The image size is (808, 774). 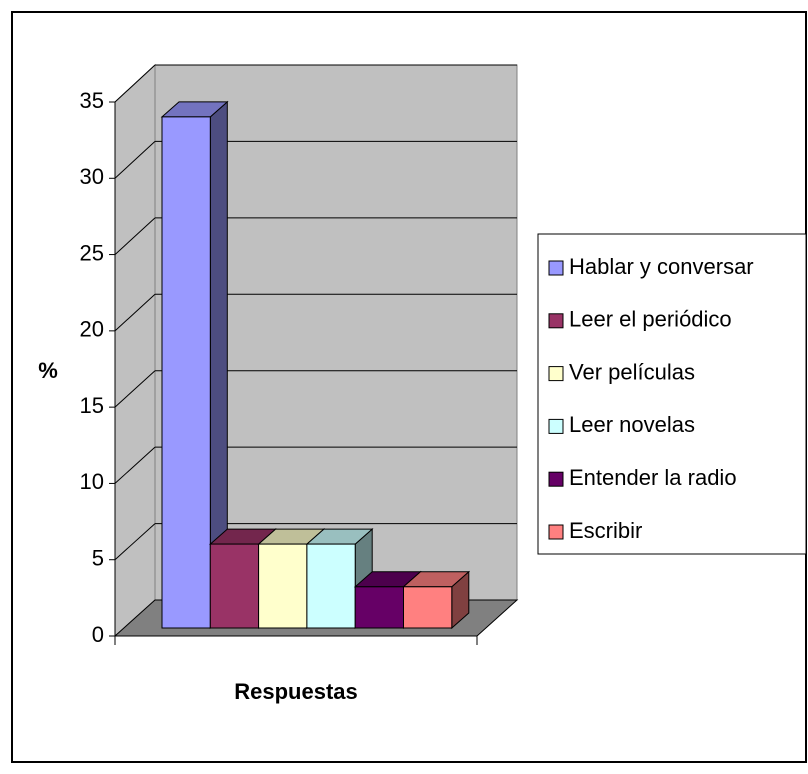 What do you see at coordinates (672, 394) in the screenshot?
I see `legend` at bounding box center [672, 394].